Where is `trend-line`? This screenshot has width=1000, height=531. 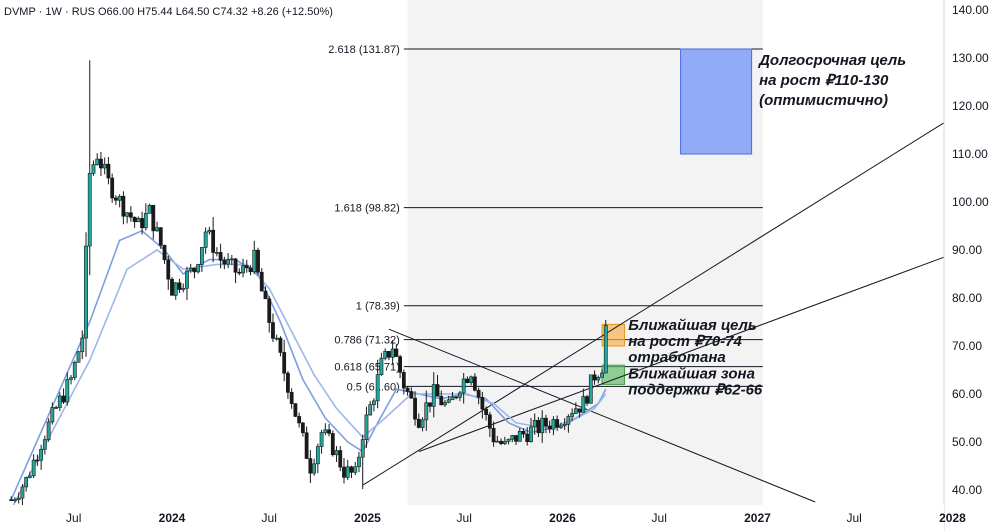 trend-line is located at coordinates (602, 415).